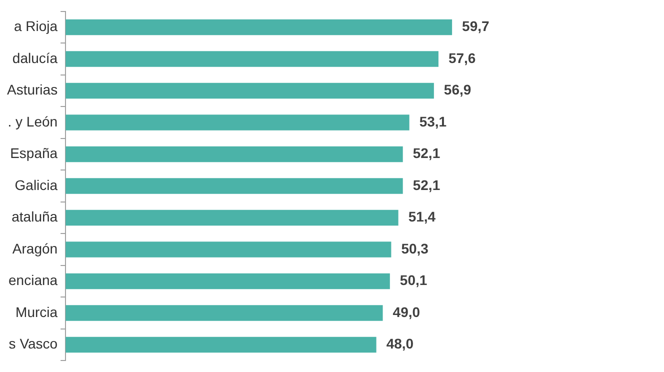 The height and width of the screenshot is (372, 664). Describe the element at coordinates (34, 153) in the screenshot. I see `y-tick-label: España` at that location.